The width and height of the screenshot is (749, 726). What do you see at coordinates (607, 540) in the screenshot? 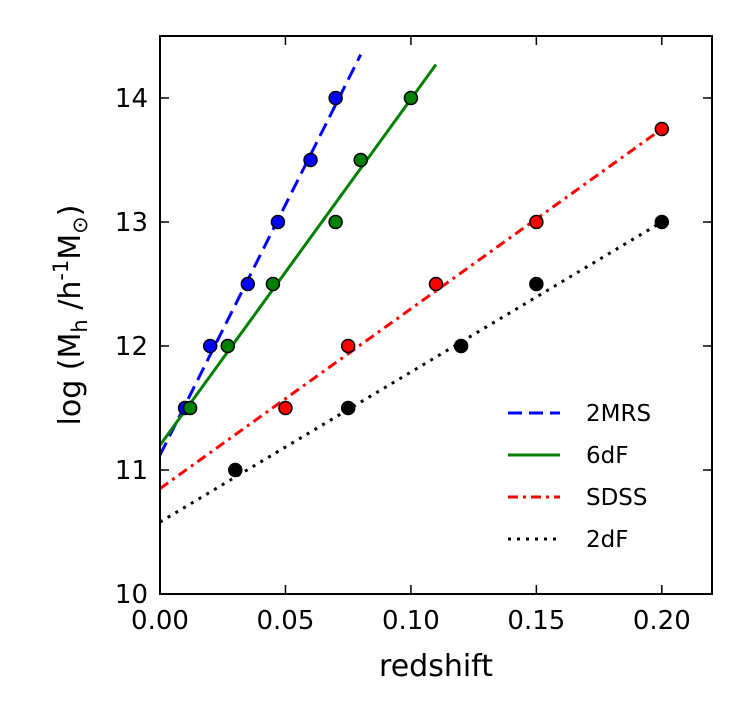
I see `legend-label-2df: 2dF` at bounding box center [607, 540].